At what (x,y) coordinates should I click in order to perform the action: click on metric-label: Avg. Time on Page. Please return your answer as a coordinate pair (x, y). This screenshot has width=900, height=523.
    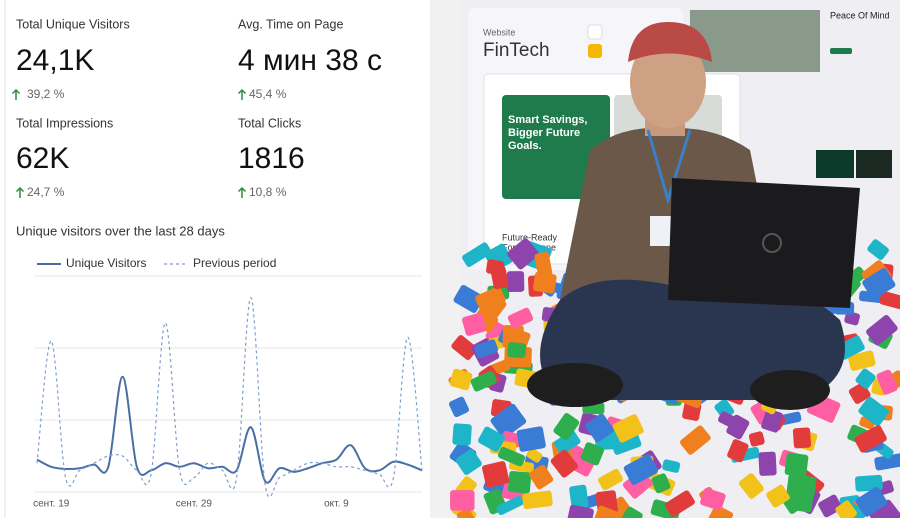
    Looking at the image, I should click on (290, 24).